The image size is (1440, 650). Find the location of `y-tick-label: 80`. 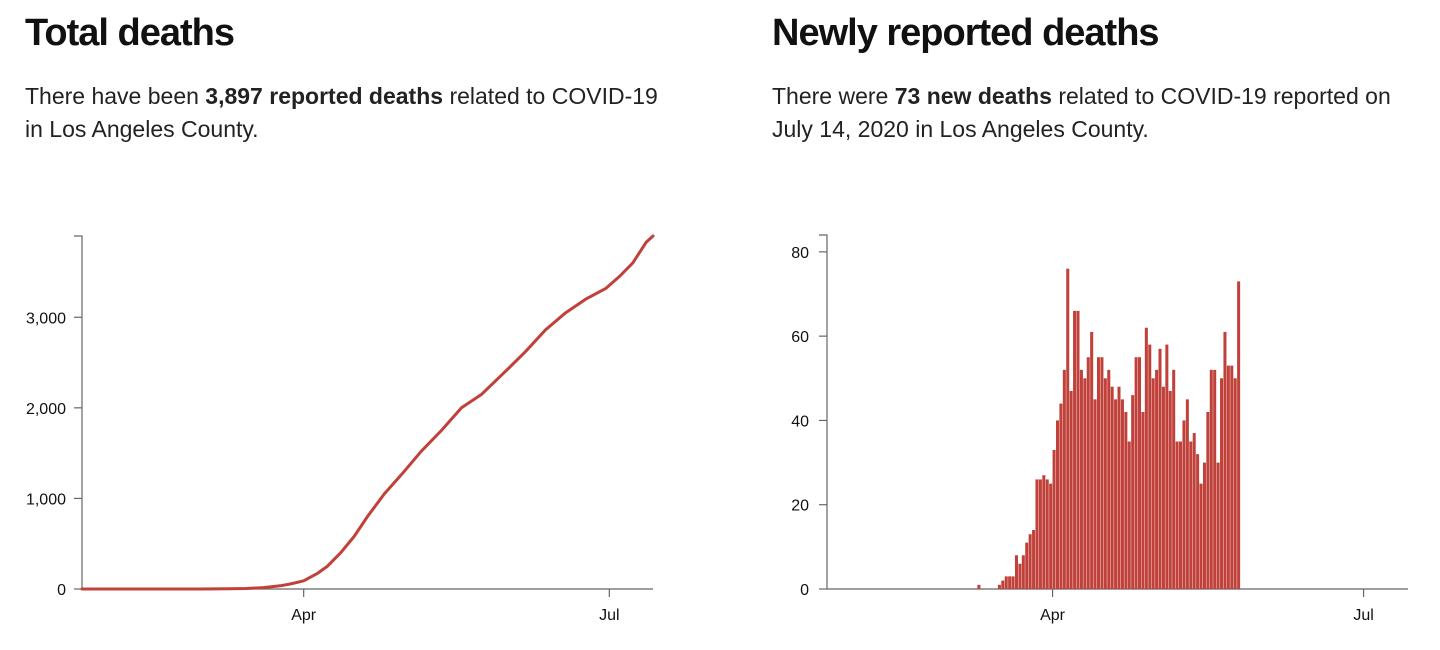

y-tick-label: 80 is located at coordinates (800, 253).